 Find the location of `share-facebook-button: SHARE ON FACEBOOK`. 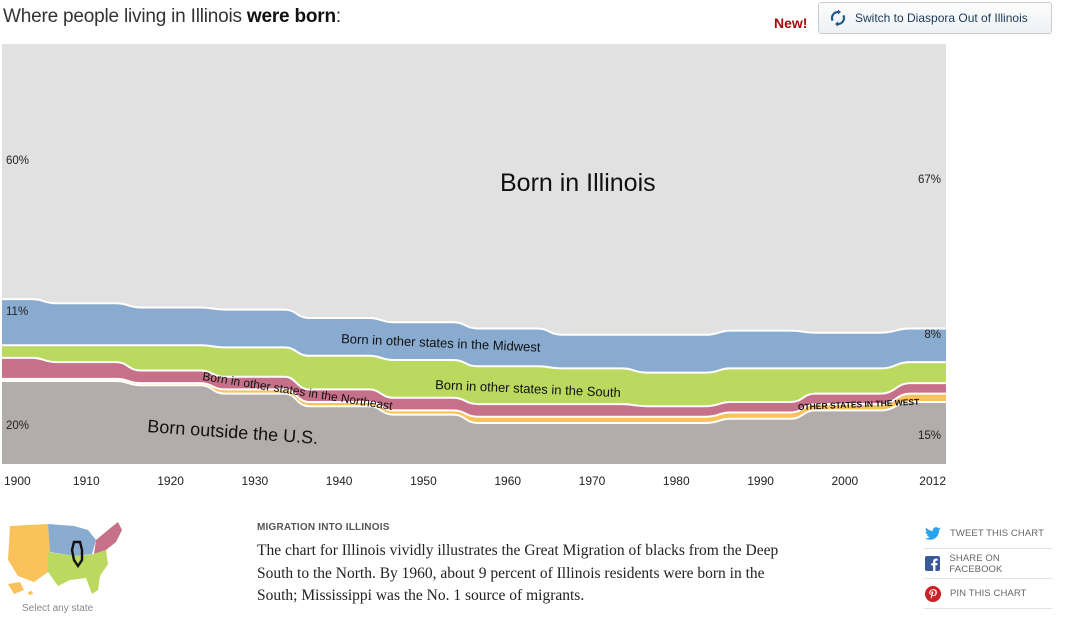

share-facebook-button: SHARE ON FACEBOOK is located at coordinates (988, 564).